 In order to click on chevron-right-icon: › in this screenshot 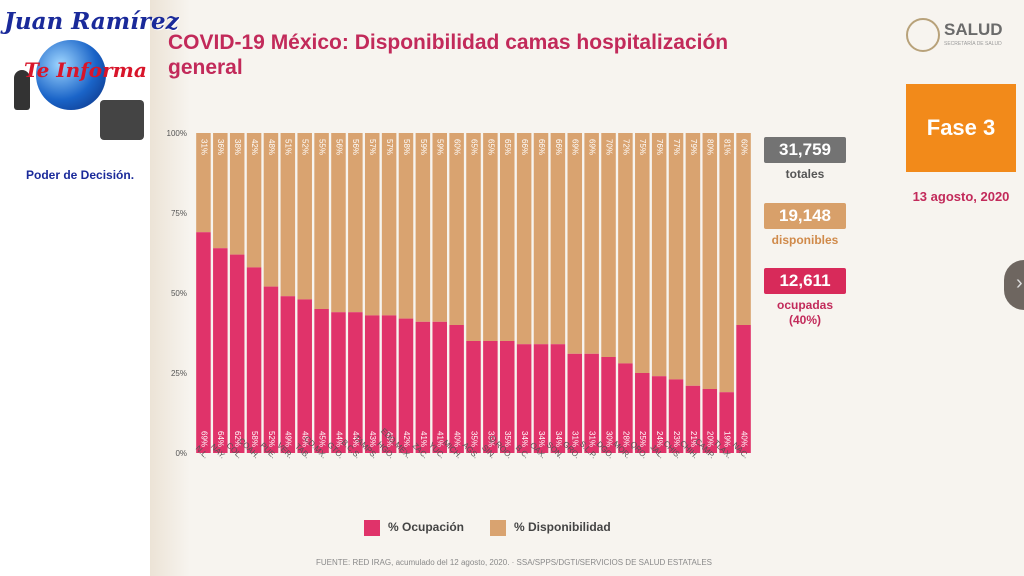, I will do `click(1019, 283)`.